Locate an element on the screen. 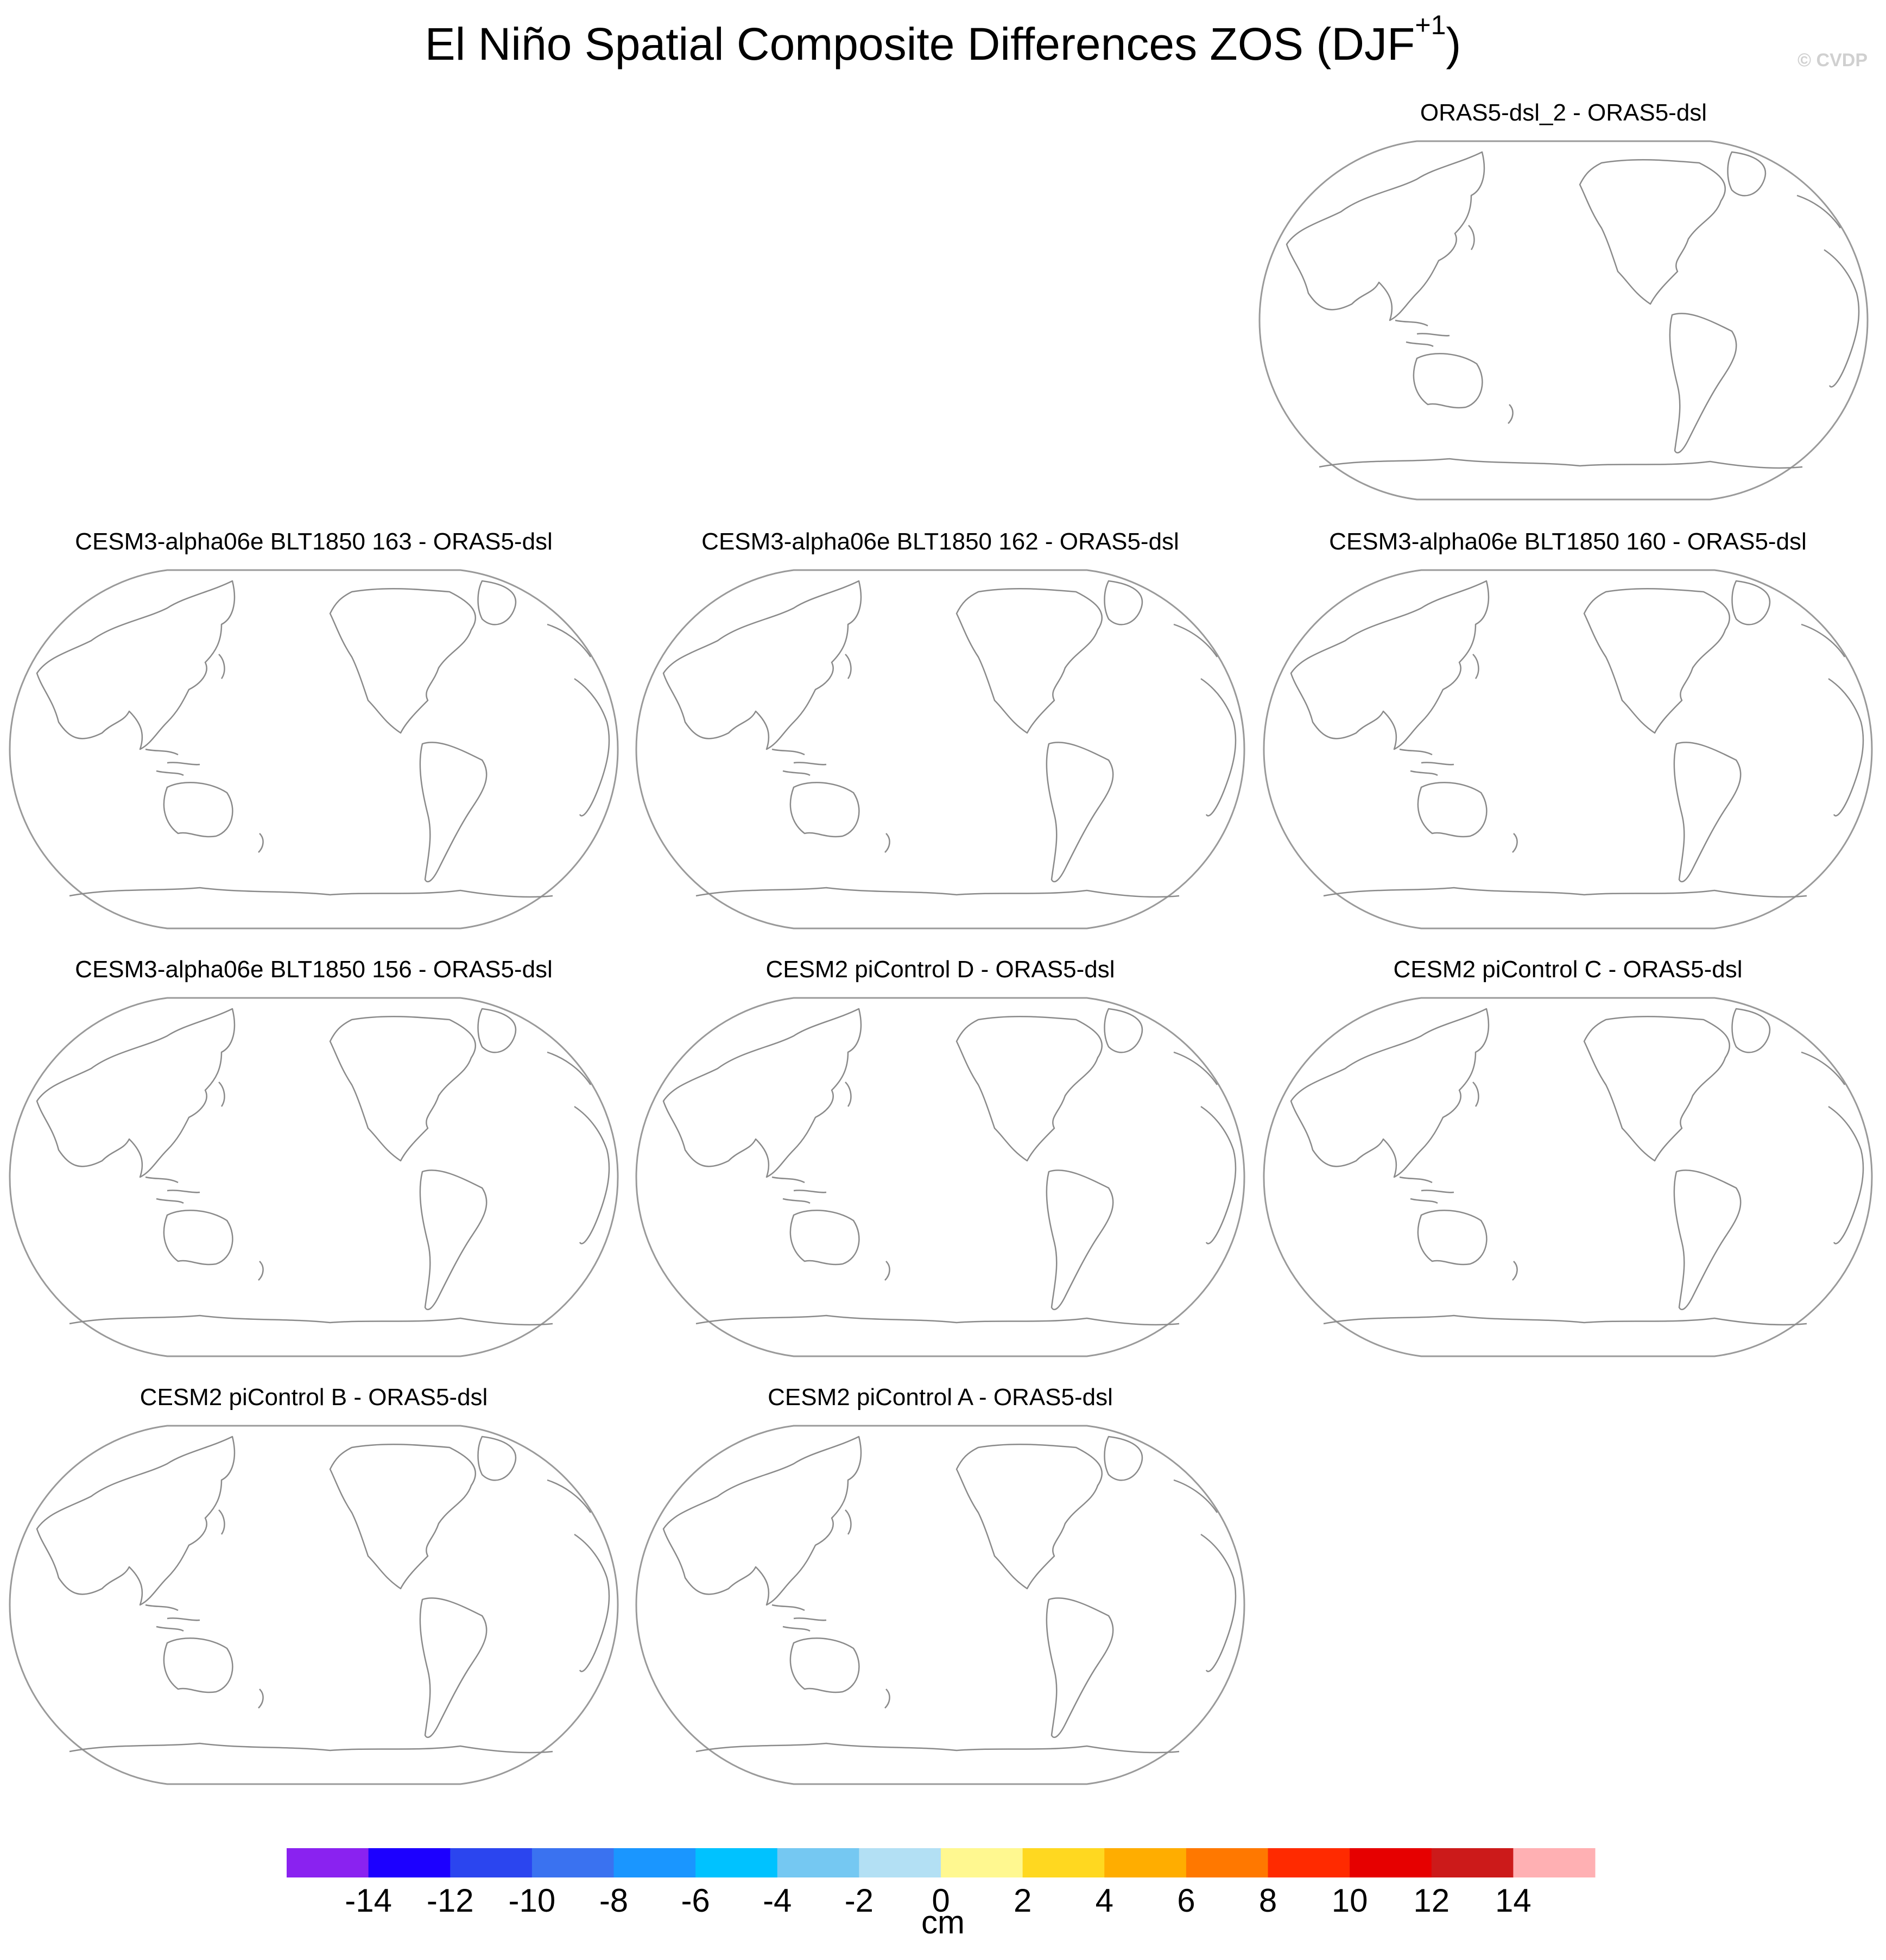 The height and width of the screenshot is (1960, 1886). panel-title: CESM2 piControl A - ORAS5-dsl is located at coordinates (941, 1398).